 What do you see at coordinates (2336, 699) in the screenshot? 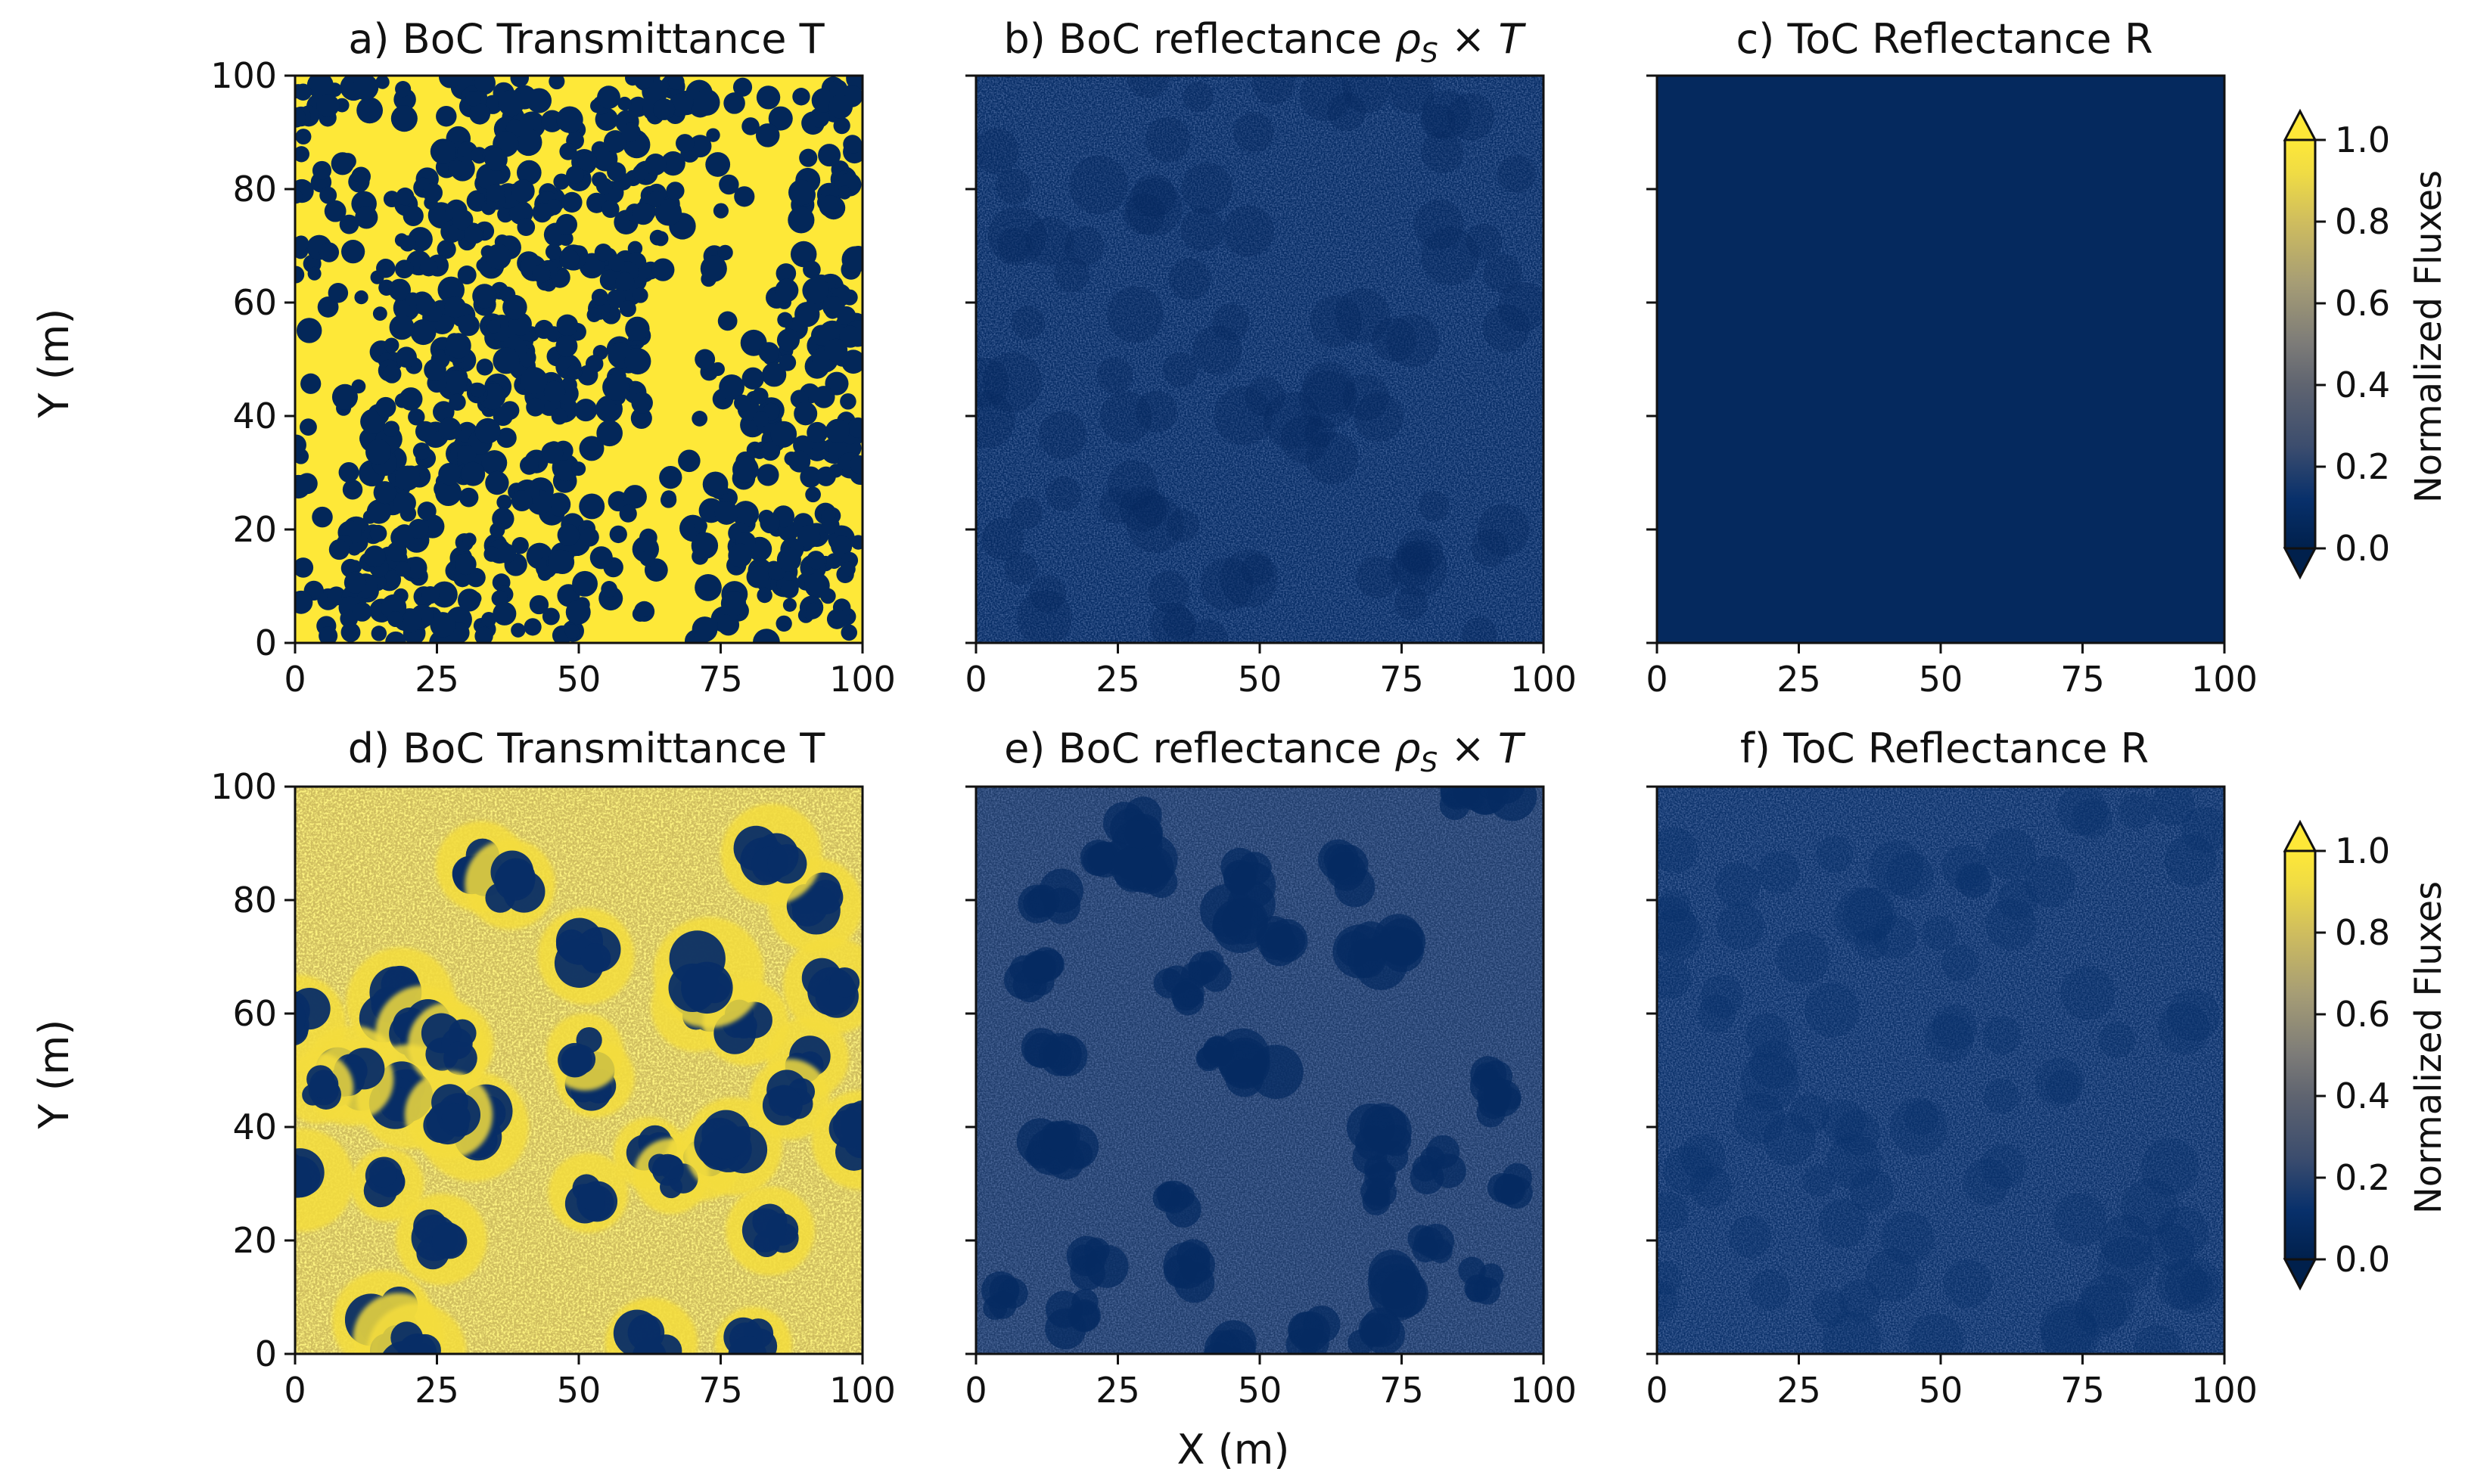
I see `colorbars: 0.0 0.2 0.4 0.6 0.8 1.0 0.0 0.2 0.4 0.6 0.8 1.0` at bounding box center [2336, 699].